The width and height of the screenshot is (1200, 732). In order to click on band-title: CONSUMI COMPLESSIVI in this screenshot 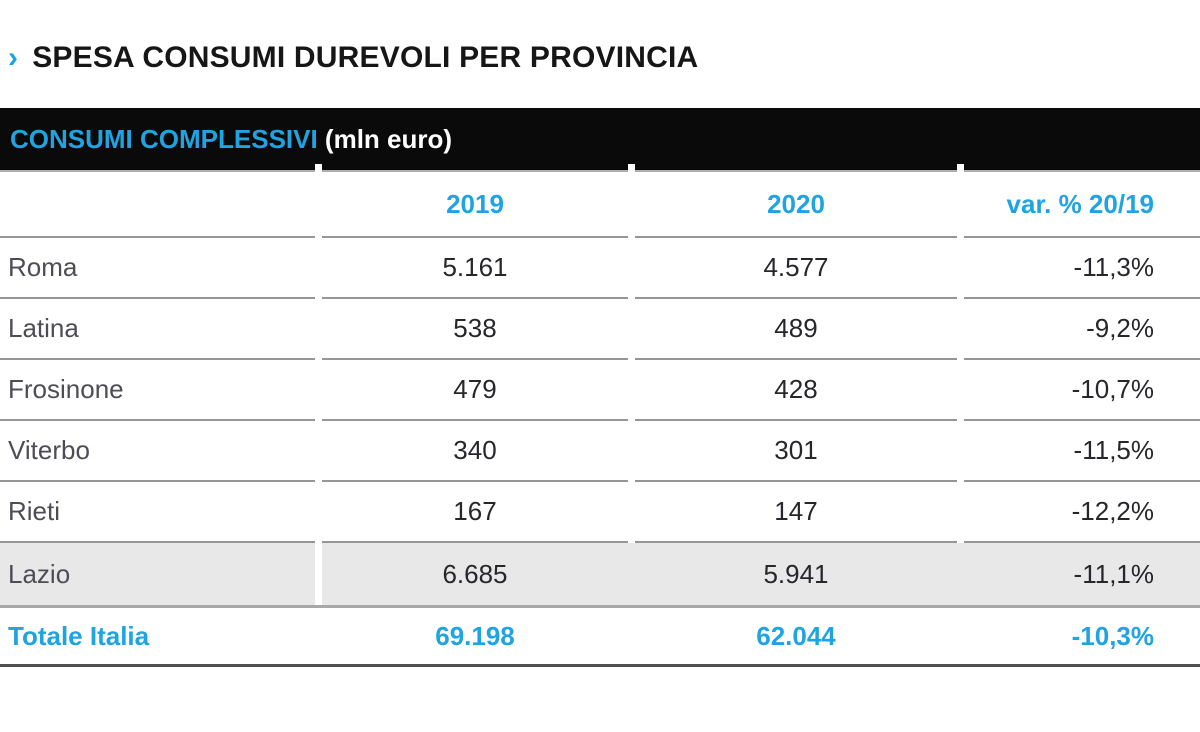, I will do `click(164, 138)`.